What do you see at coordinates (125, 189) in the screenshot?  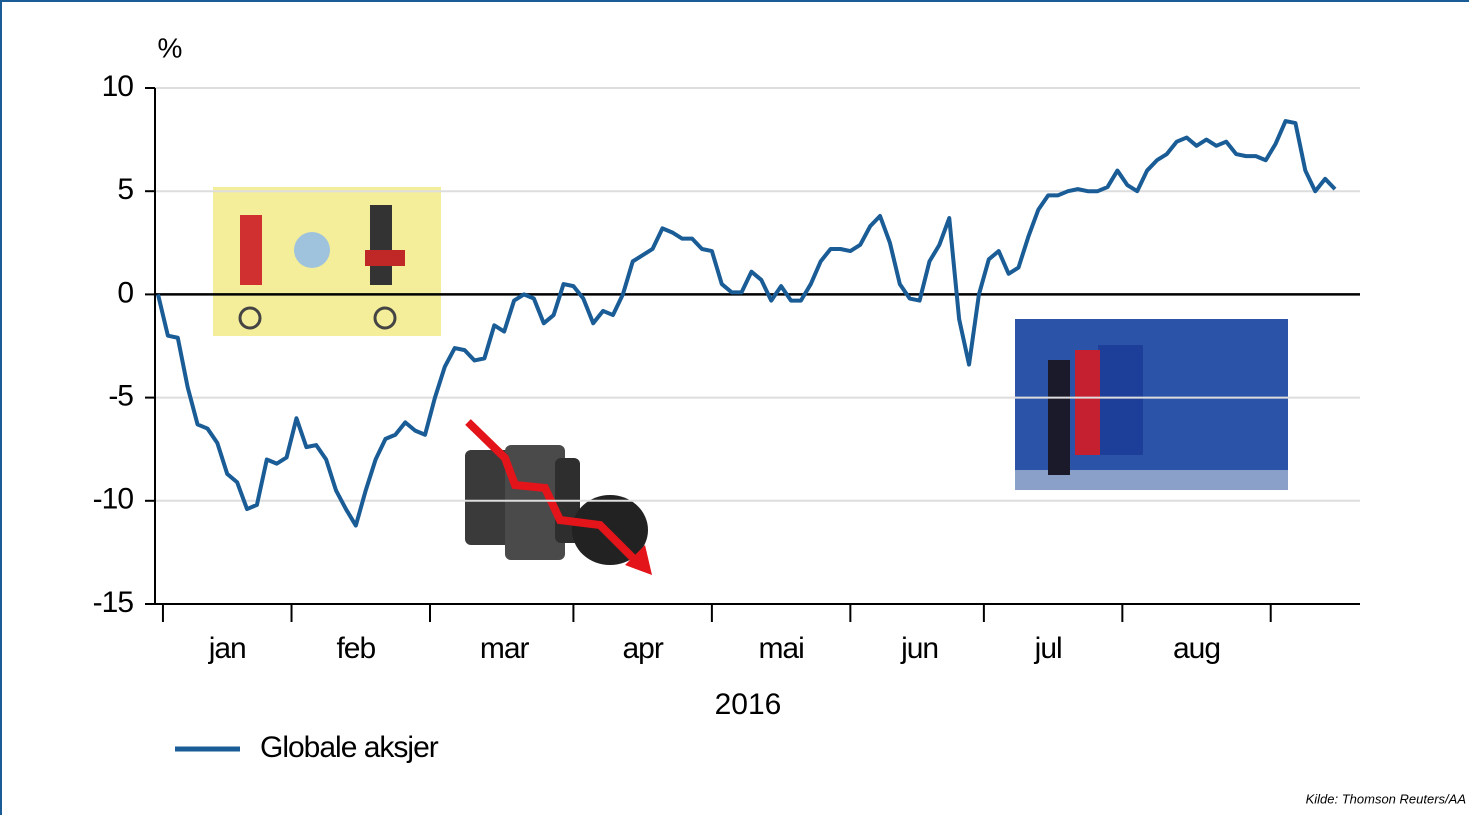 I see `y-tick-label: 5` at bounding box center [125, 189].